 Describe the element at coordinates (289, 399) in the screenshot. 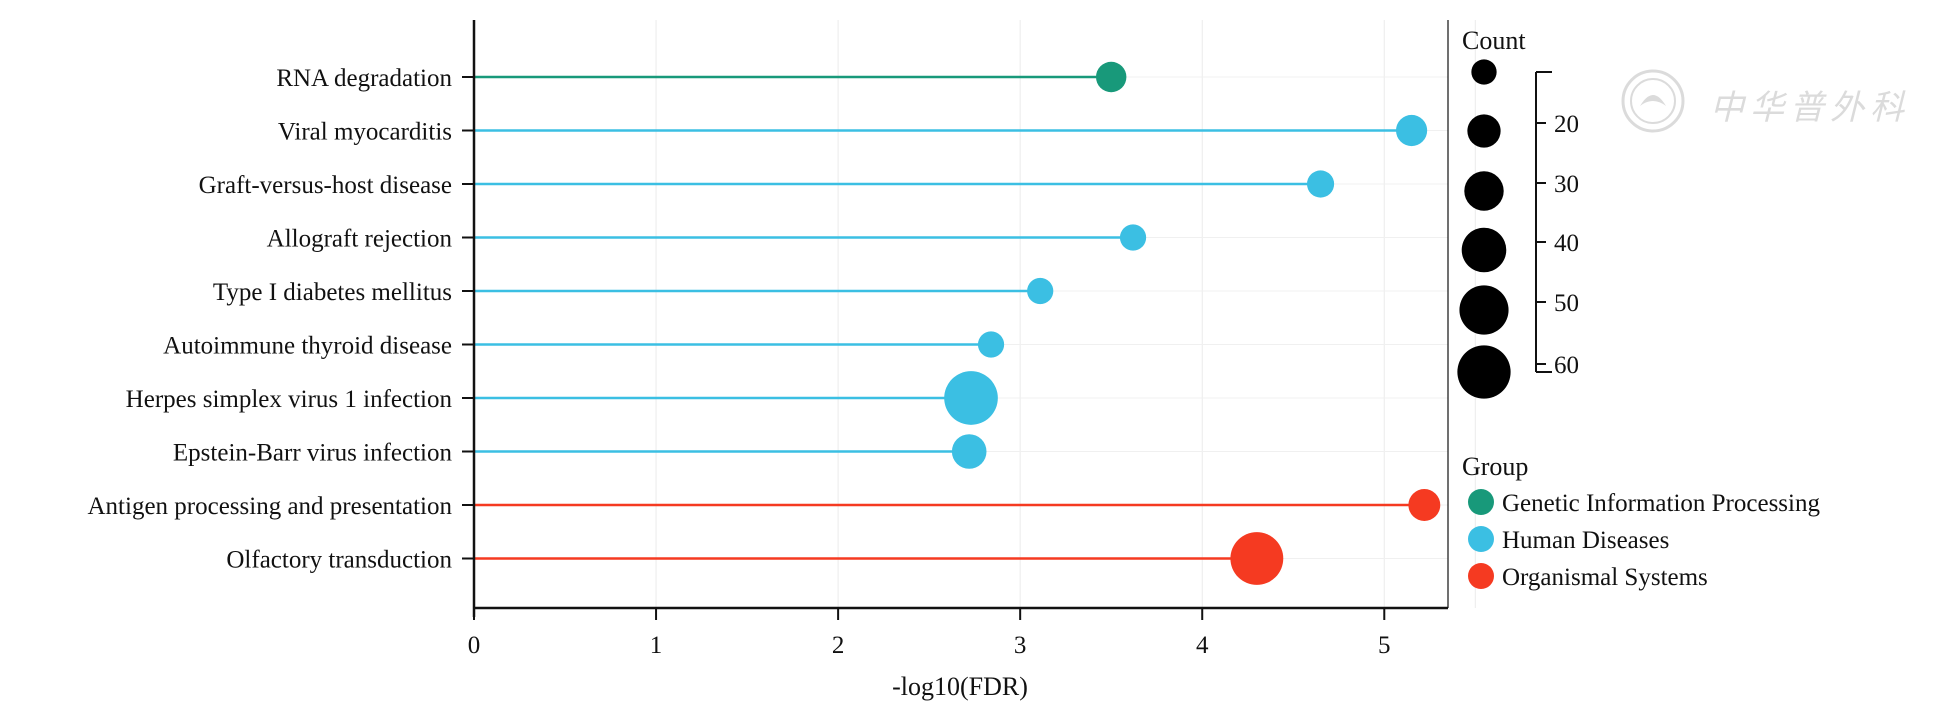

I see `category-label: Herpes simplex virus 1 infection` at that location.